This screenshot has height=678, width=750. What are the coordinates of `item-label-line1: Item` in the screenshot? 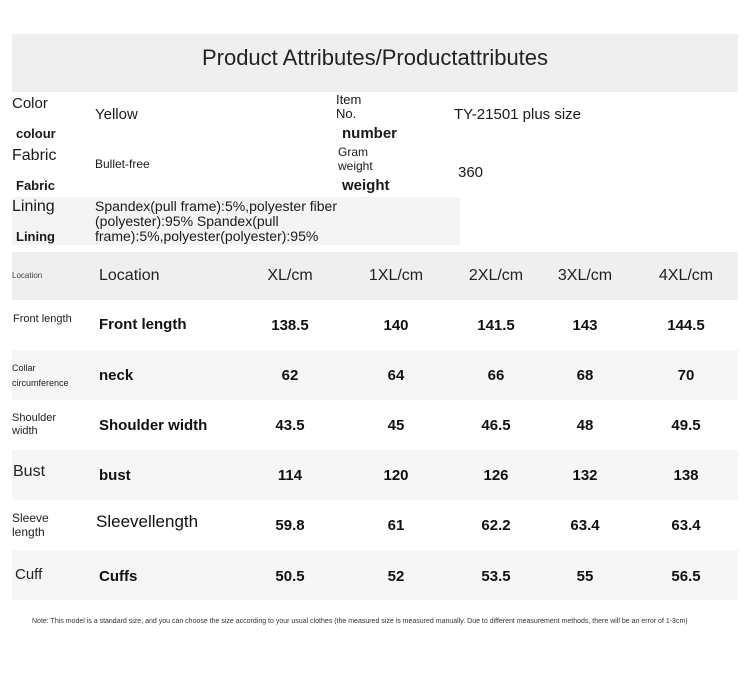 It's located at (349, 99).